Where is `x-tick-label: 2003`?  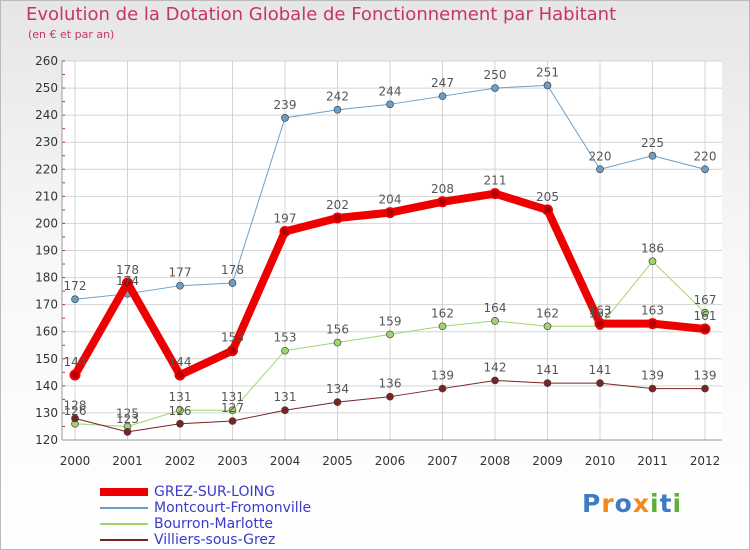 x-tick-label: 2003 is located at coordinates (232, 461).